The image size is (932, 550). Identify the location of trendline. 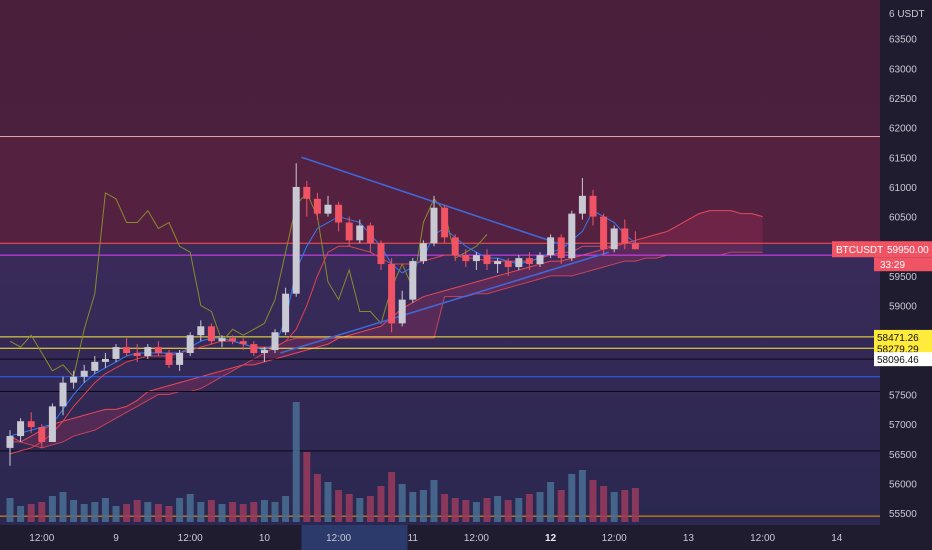
(445, 302).